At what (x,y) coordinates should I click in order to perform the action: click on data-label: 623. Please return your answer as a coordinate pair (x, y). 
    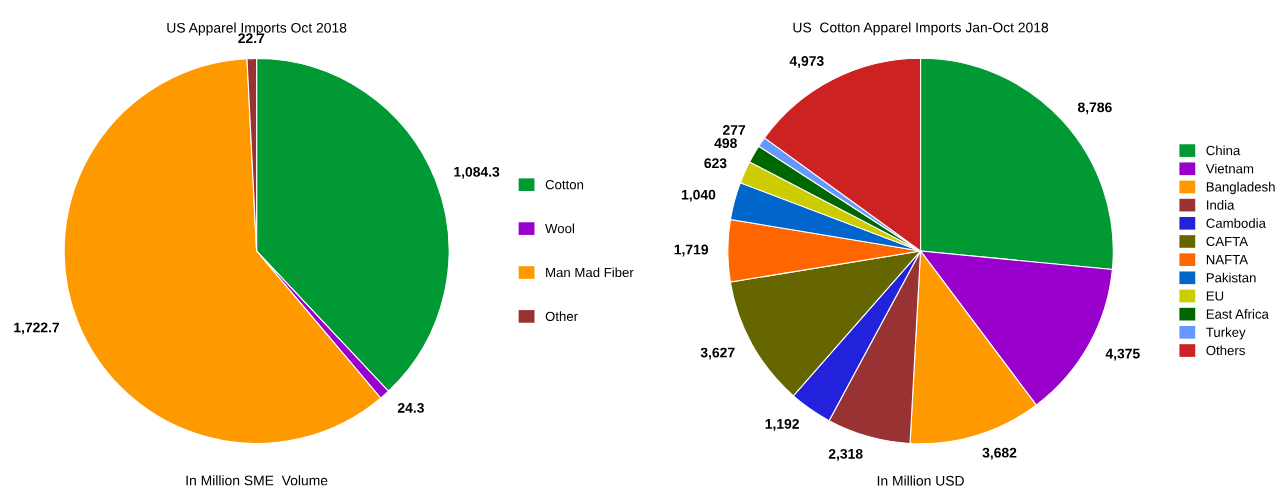
    Looking at the image, I should click on (715, 163).